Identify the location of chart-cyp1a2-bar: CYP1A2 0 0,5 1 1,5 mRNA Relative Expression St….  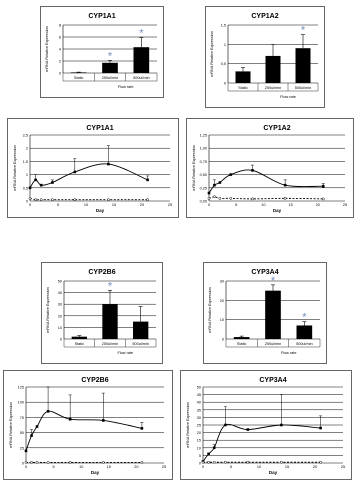
(264, 56).